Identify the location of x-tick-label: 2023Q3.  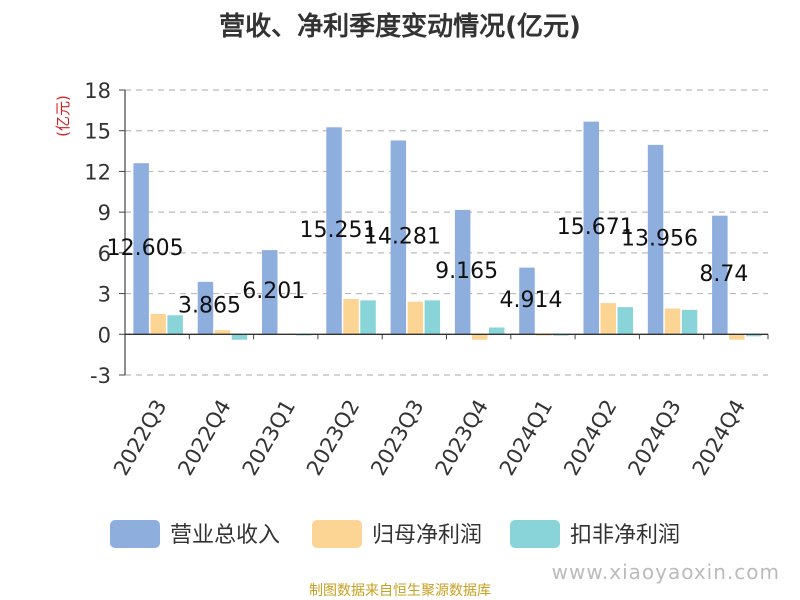
(397, 438).